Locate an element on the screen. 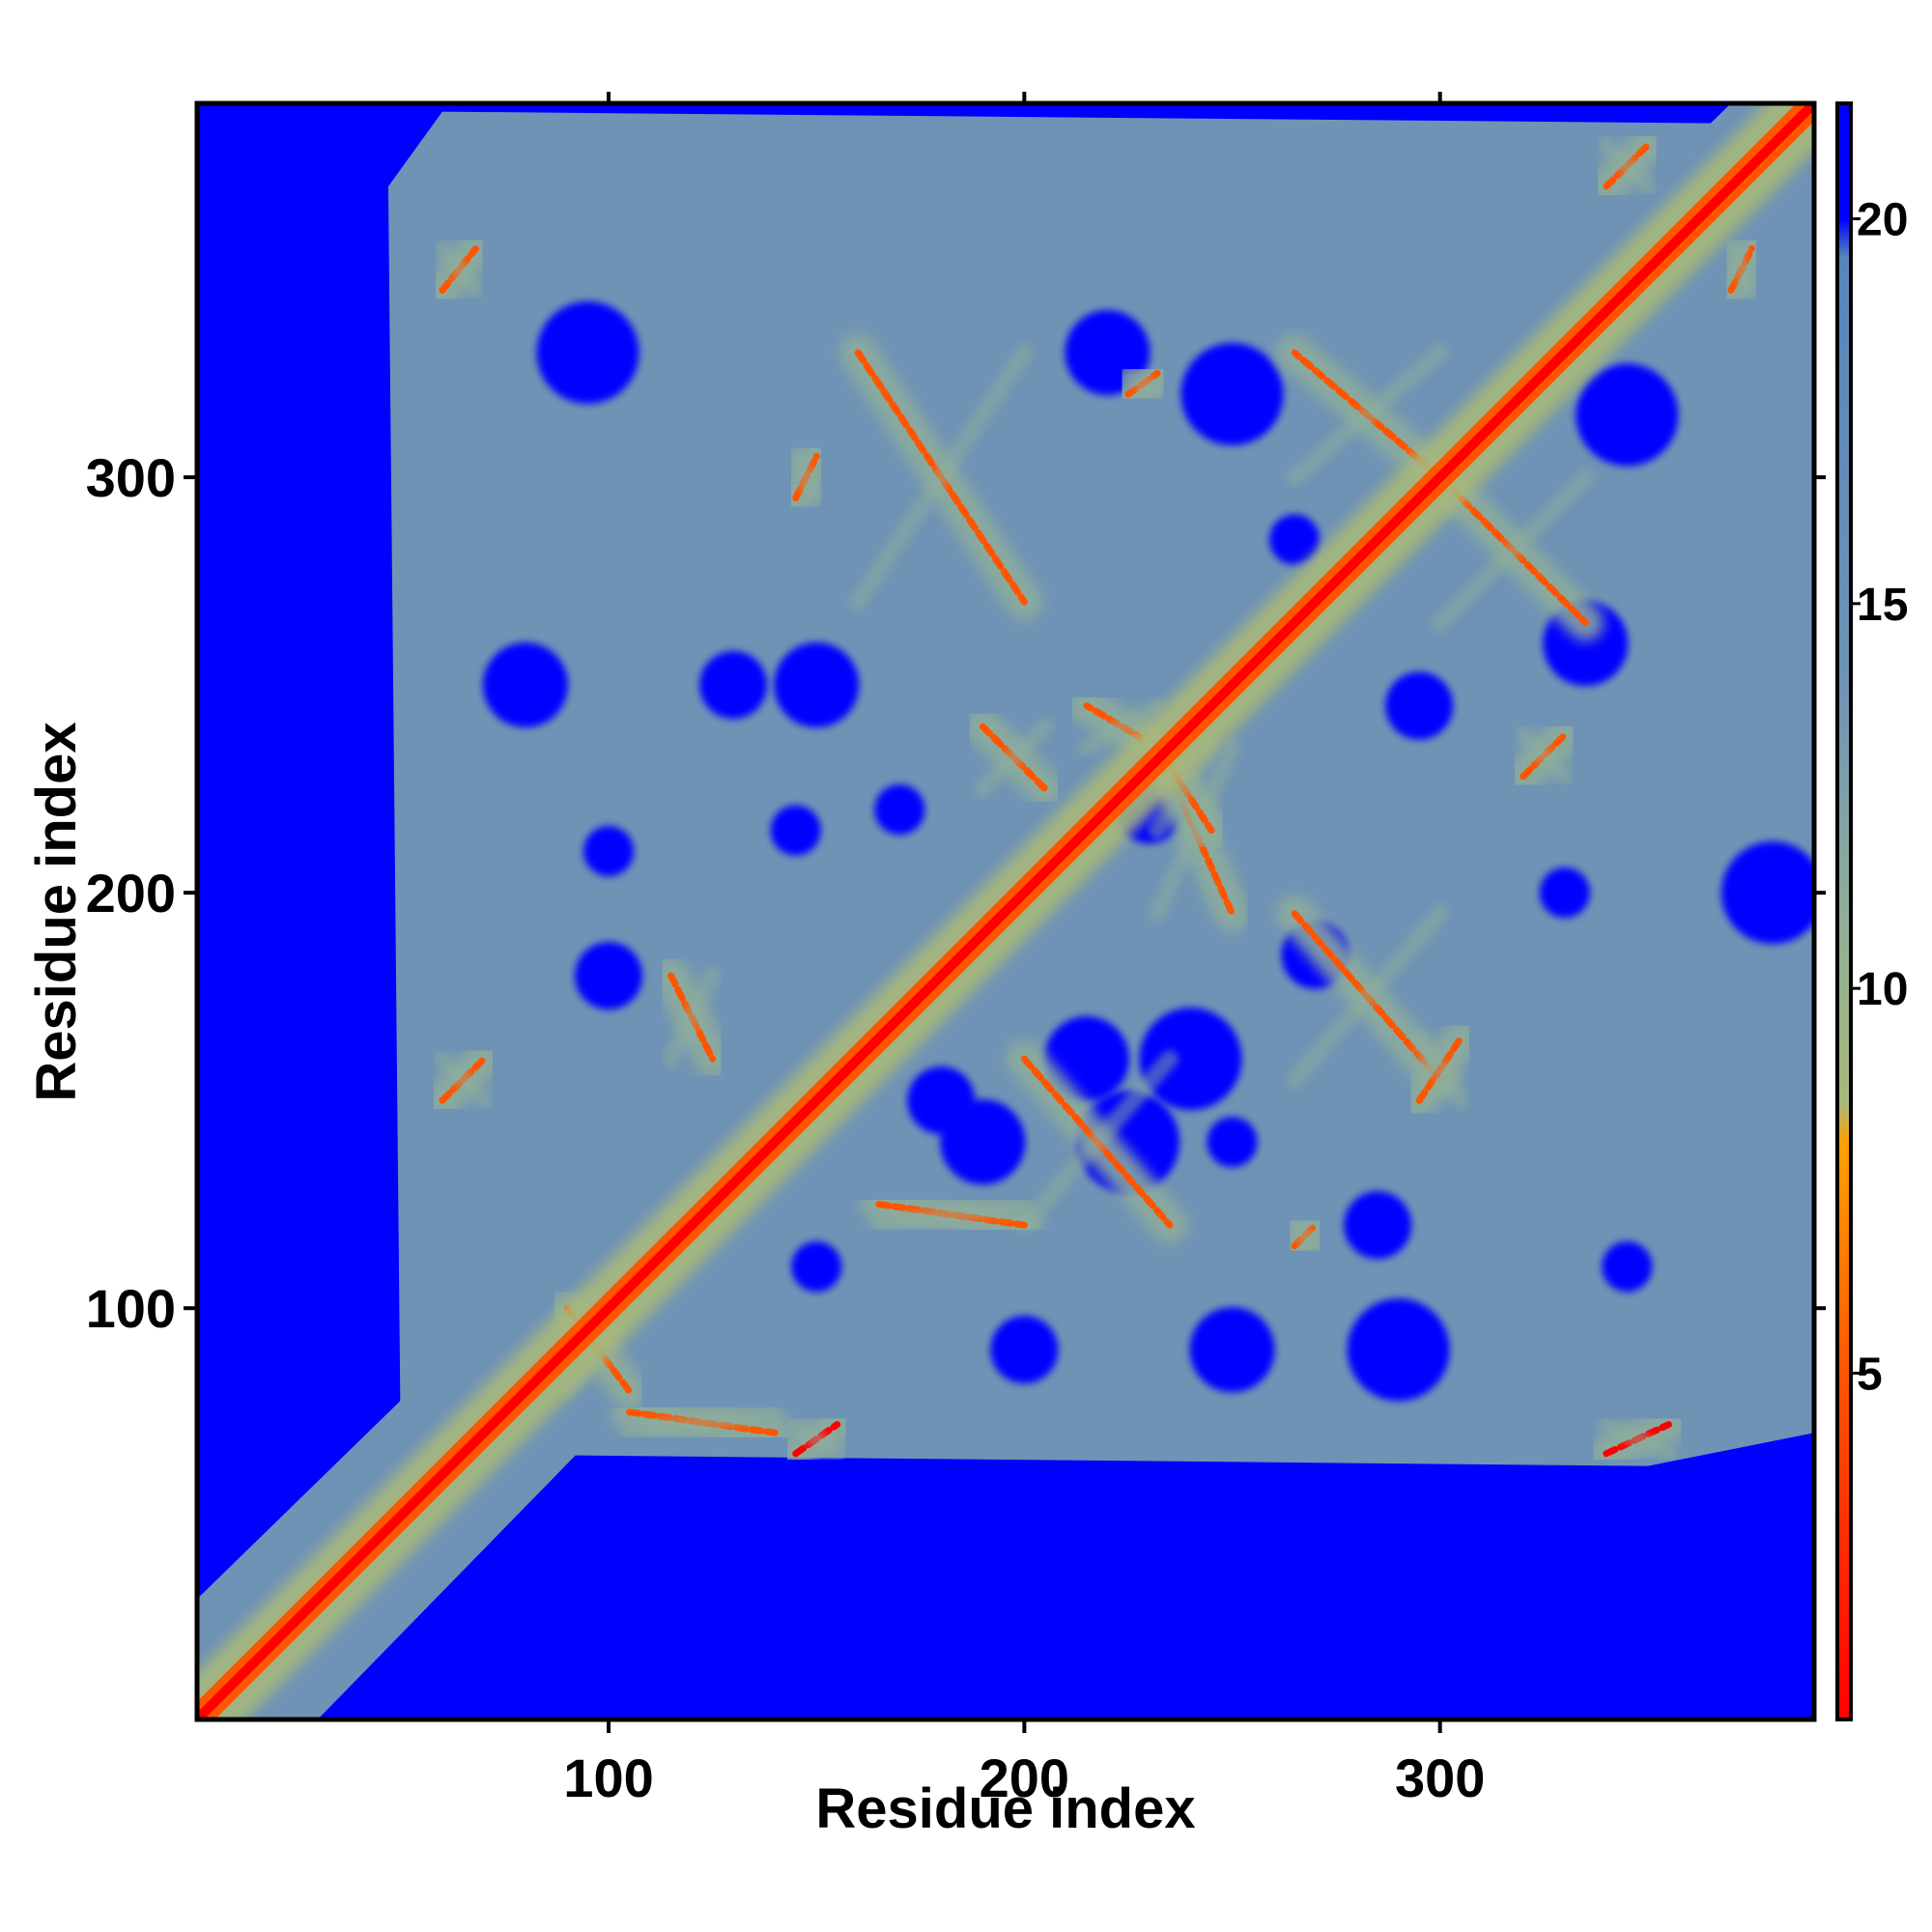 This screenshot has height=1932, width=1932. y-tick-label: 100 is located at coordinates (131, 1308).